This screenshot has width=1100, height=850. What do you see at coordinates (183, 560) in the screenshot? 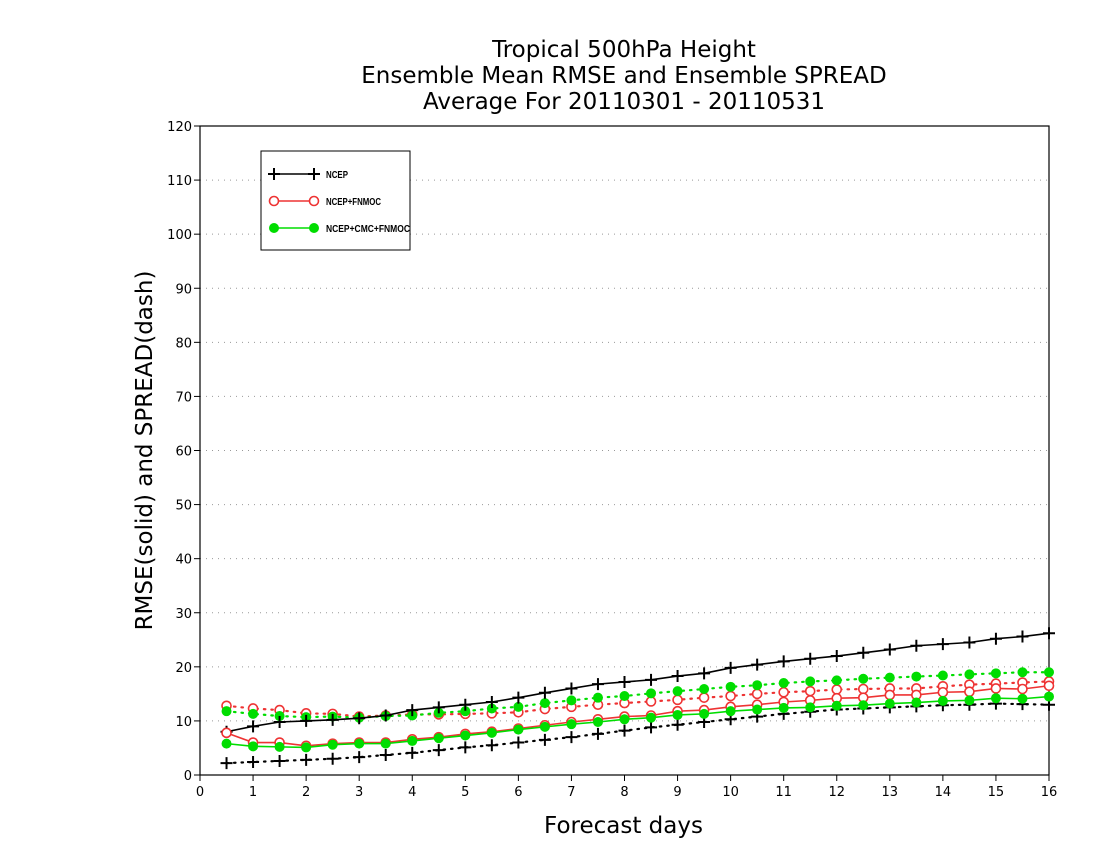
I see `y-tick-label: 40` at bounding box center [183, 560].